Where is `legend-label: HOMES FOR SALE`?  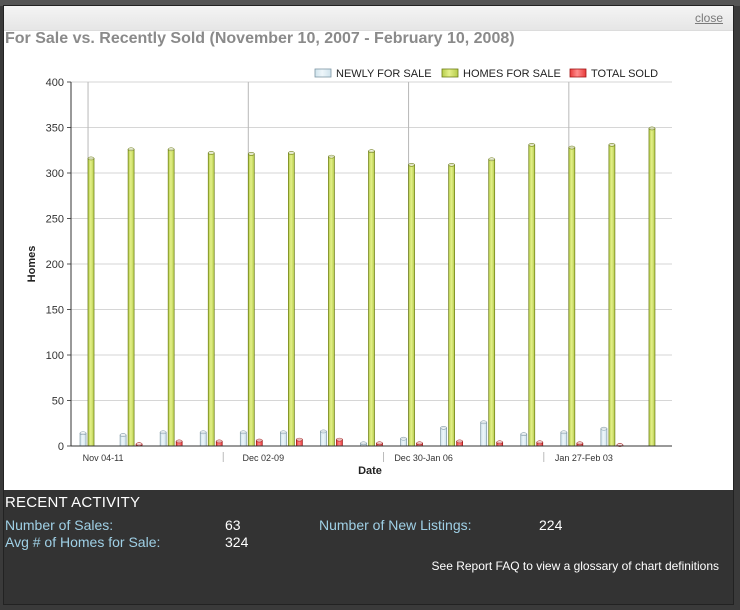
legend-label: HOMES FOR SALE is located at coordinates (512, 74).